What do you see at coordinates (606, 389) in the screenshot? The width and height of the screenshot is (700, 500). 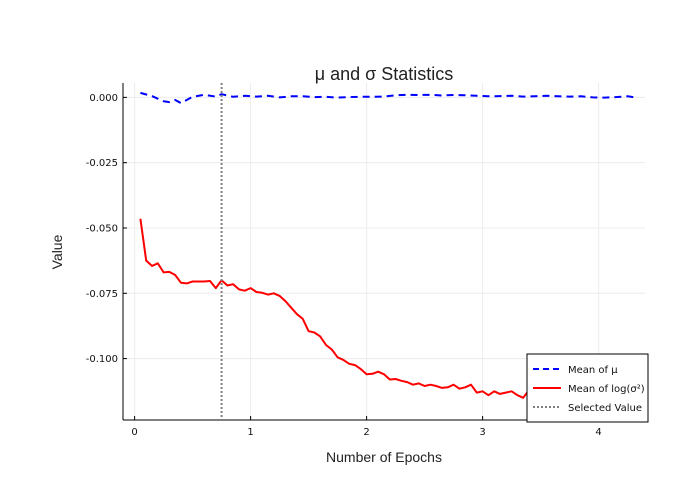 I see `legend-label-mean-log-sigma: Mean of log(σ²)` at bounding box center [606, 389].